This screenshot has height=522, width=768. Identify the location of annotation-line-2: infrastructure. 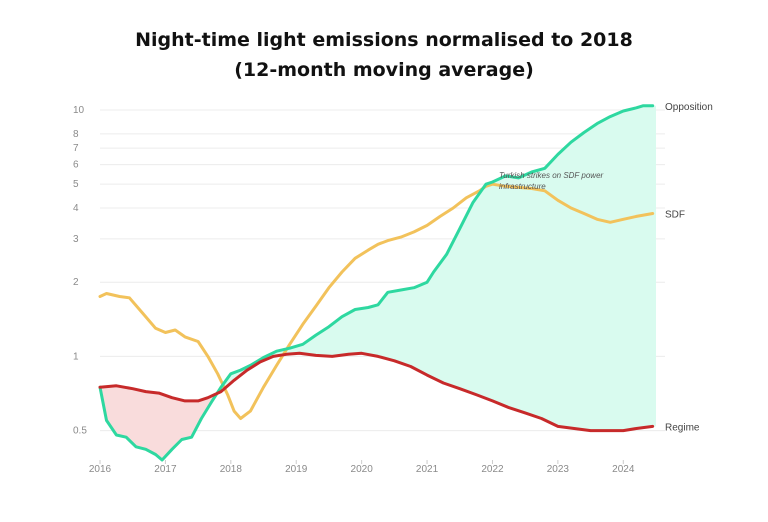
(522, 186).